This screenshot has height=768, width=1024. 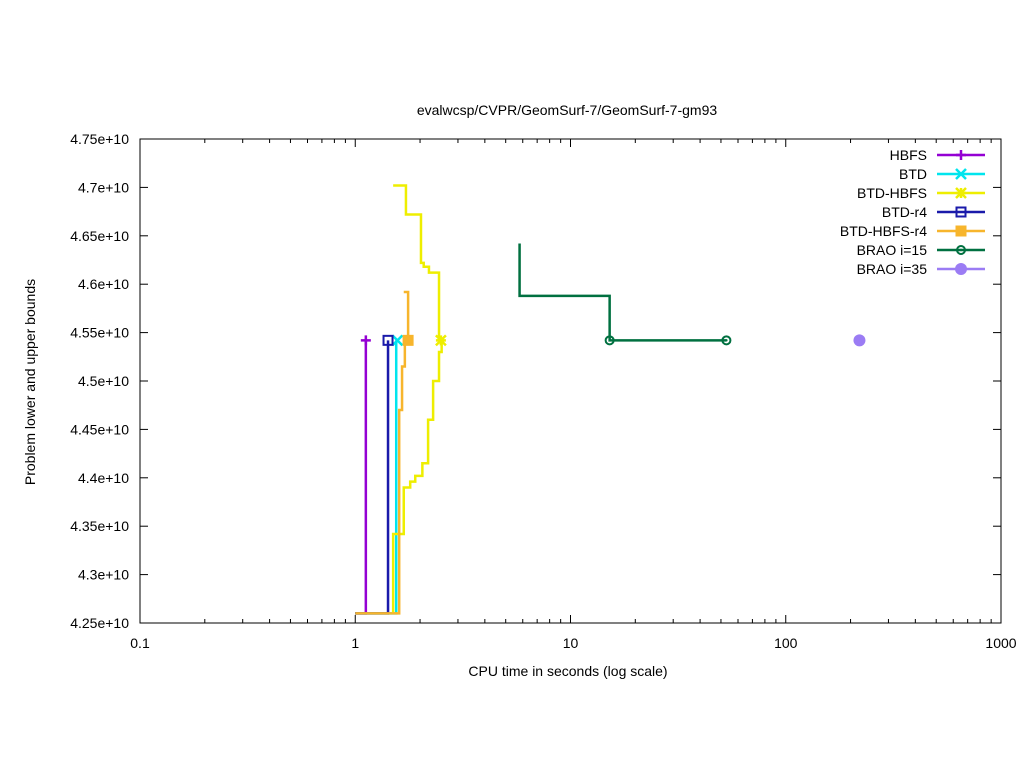 I want to click on series-line-btd-hbfs-r4, so click(x=382, y=452).